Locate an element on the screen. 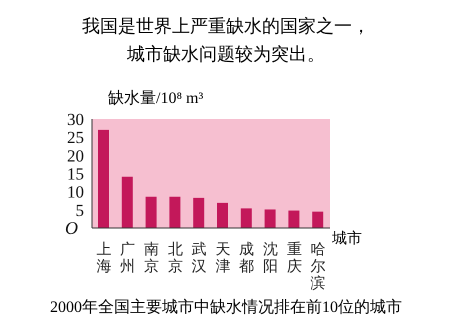  y-tick-label: 25 is located at coordinates (75, 138).